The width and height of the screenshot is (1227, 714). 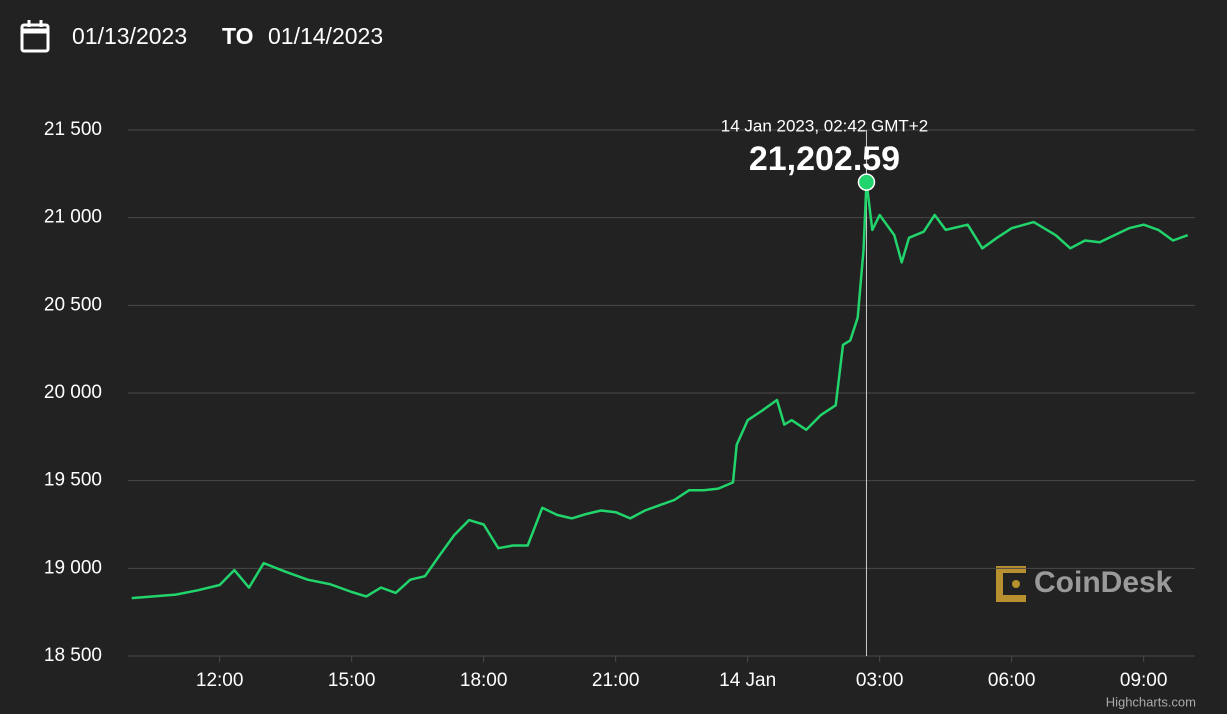 What do you see at coordinates (1012, 680) in the screenshot?
I see `x-tick-label: 06:00` at bounding box center [1012, 680].